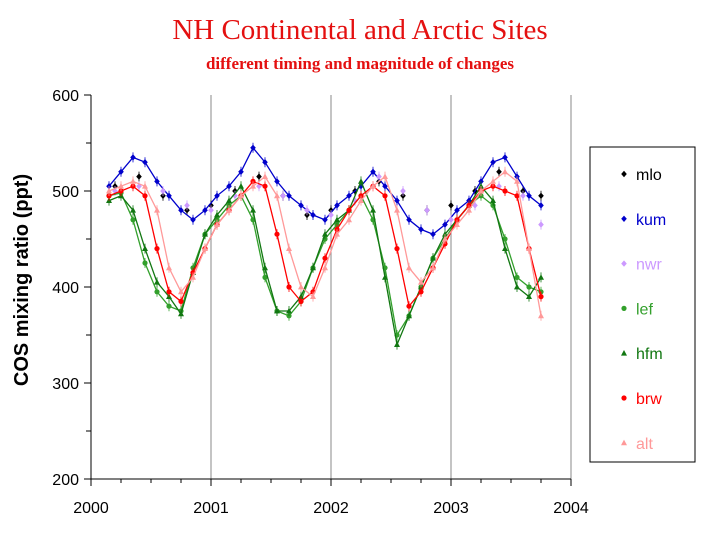  I want to click on y-tick-label: 600, so click(65, 96).